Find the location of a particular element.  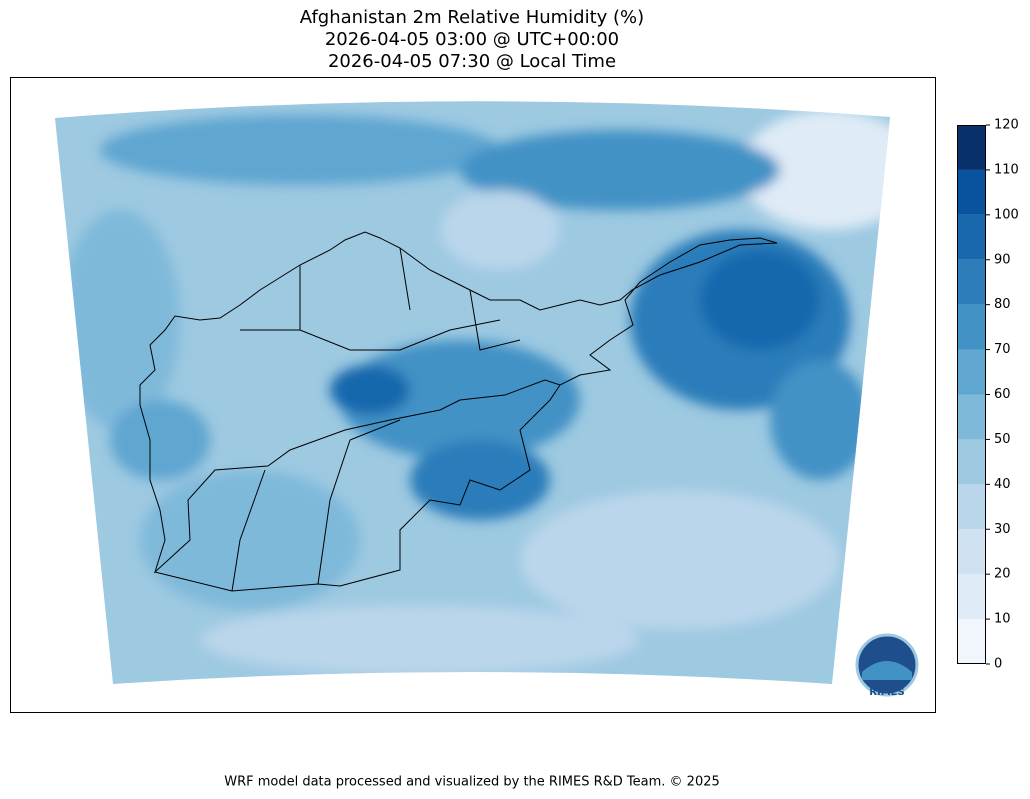

colorbar-tick-label: 10 is located at coordinates (1002, 619).